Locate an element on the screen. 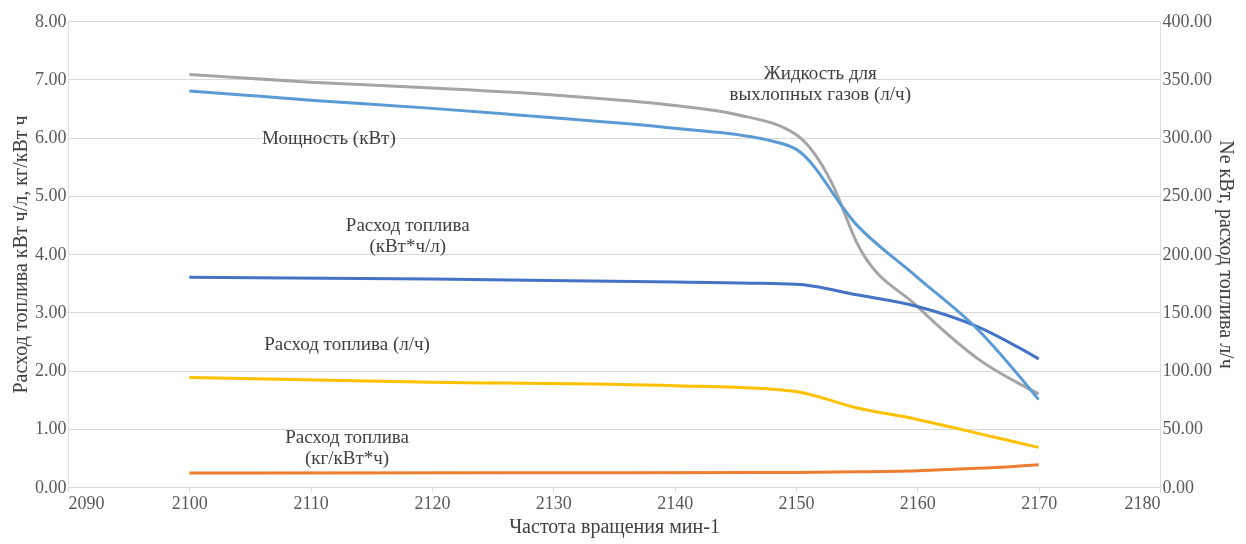 Image resolution: width=1246 pixels, height=544 pixels. x-axis-title: Частота вращения мин-1 is located at coordinates (614, 526).